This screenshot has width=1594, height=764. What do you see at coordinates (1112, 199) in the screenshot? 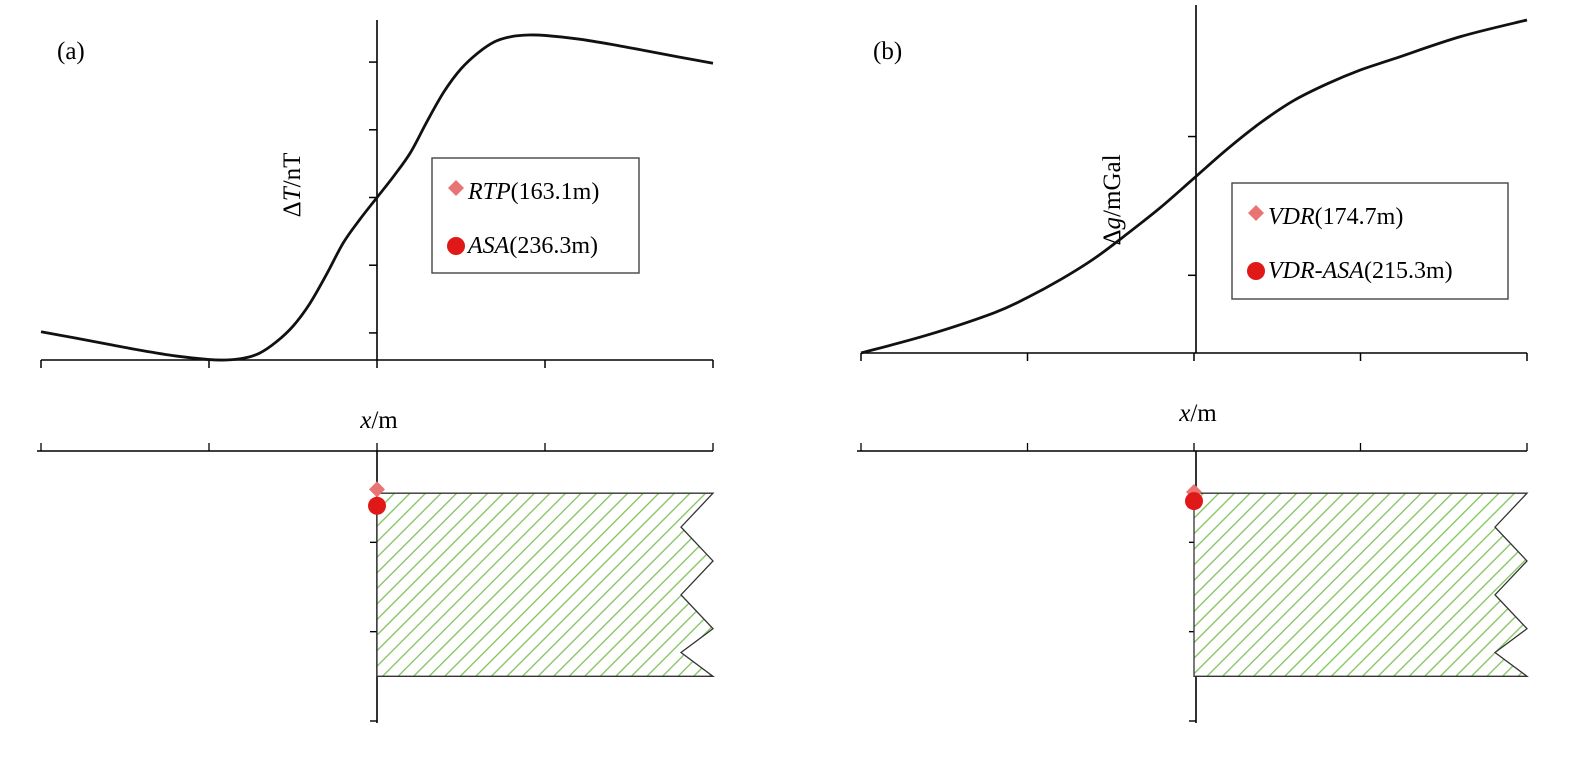
I see `y-axis-title: Δg/mGal` at bounding box center [1112, 199].